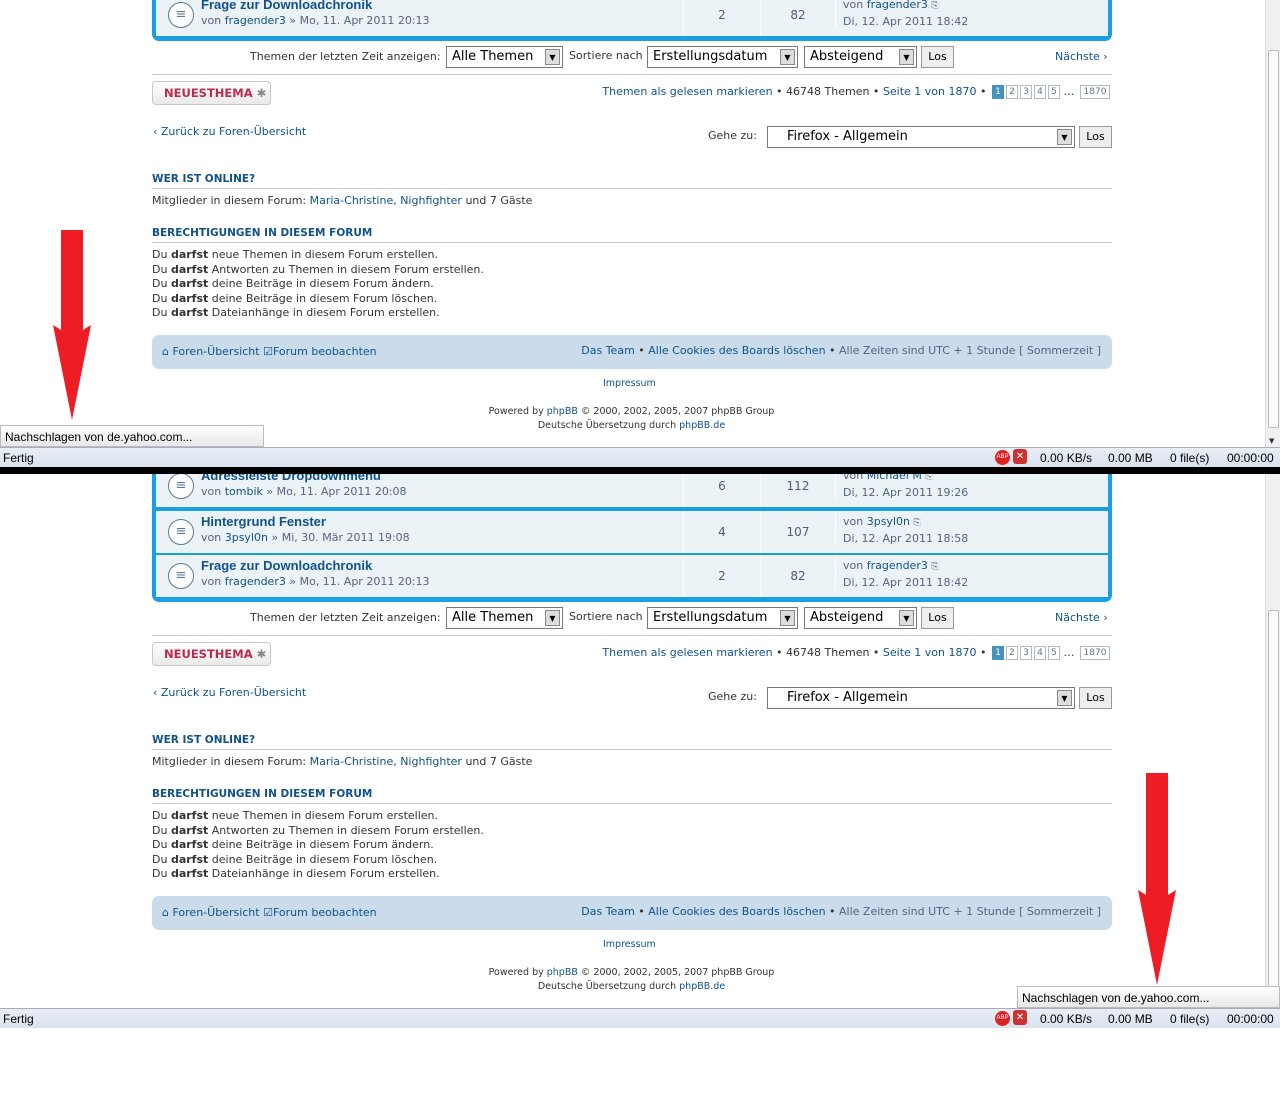 This screenshot has height=1093, width=1280. I want to click on sort-label: Sortiere nach, so click(606, 55).